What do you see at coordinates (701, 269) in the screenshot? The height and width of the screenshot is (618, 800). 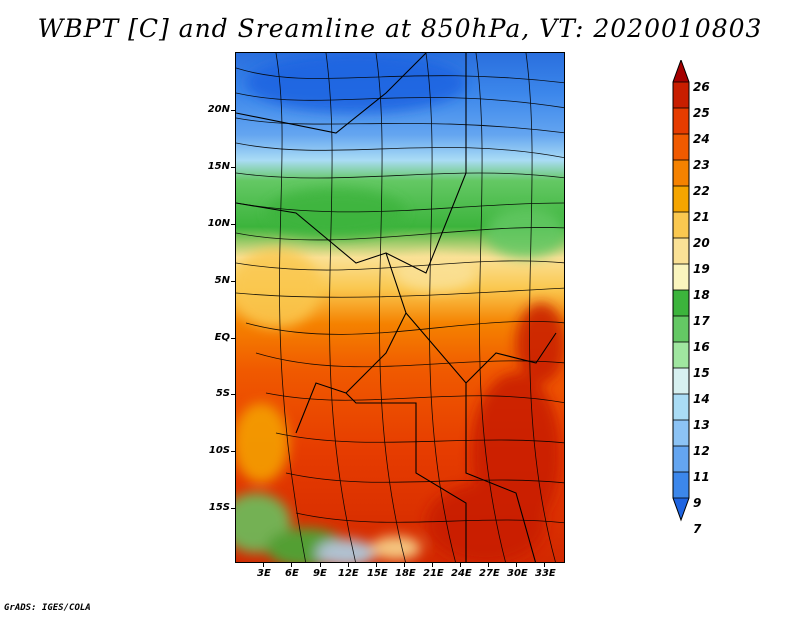 I see `colorbar-label: 19` at bounding box center [701, 269].